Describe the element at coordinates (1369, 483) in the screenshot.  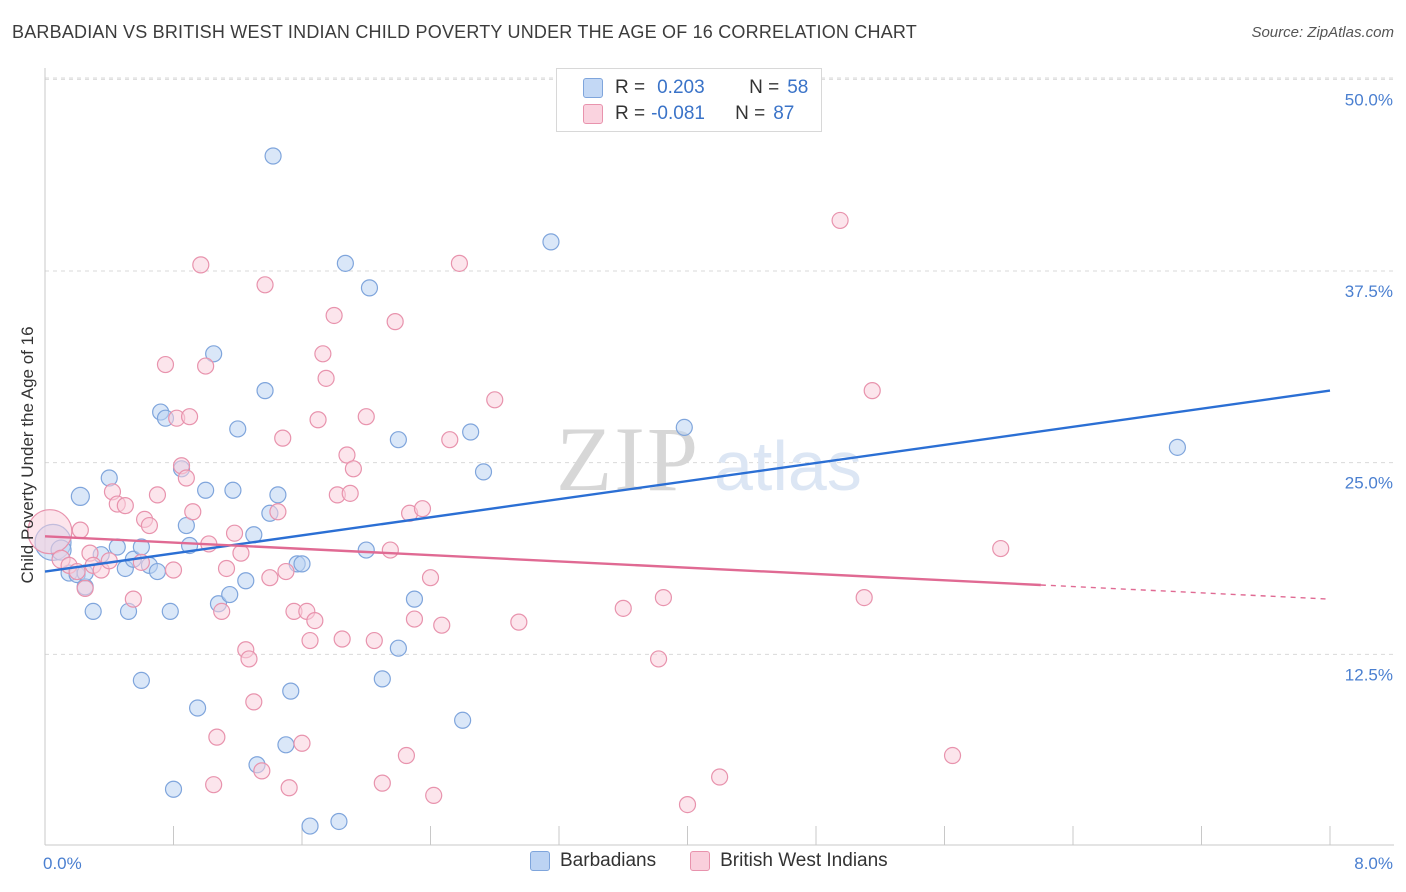
I see `y-tick-label: 25.0%` at that location.